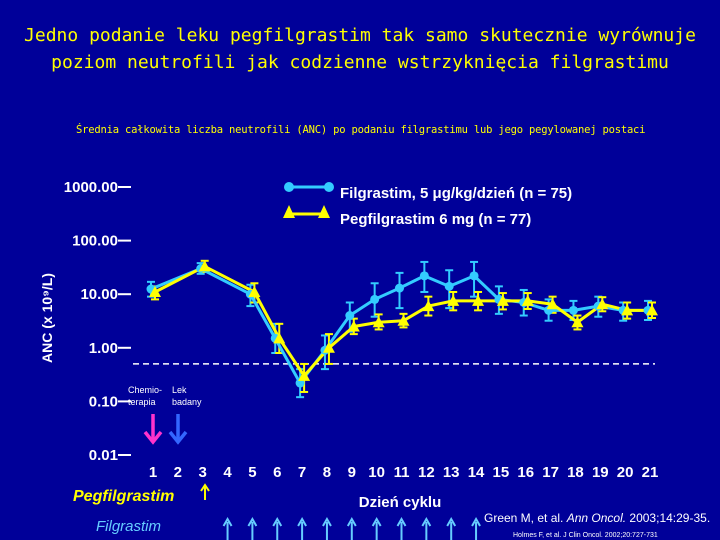 Image resolution: width=720 pixels, height=540 pixels. I want to click on x-tick-label: 7, so click(302, 472).